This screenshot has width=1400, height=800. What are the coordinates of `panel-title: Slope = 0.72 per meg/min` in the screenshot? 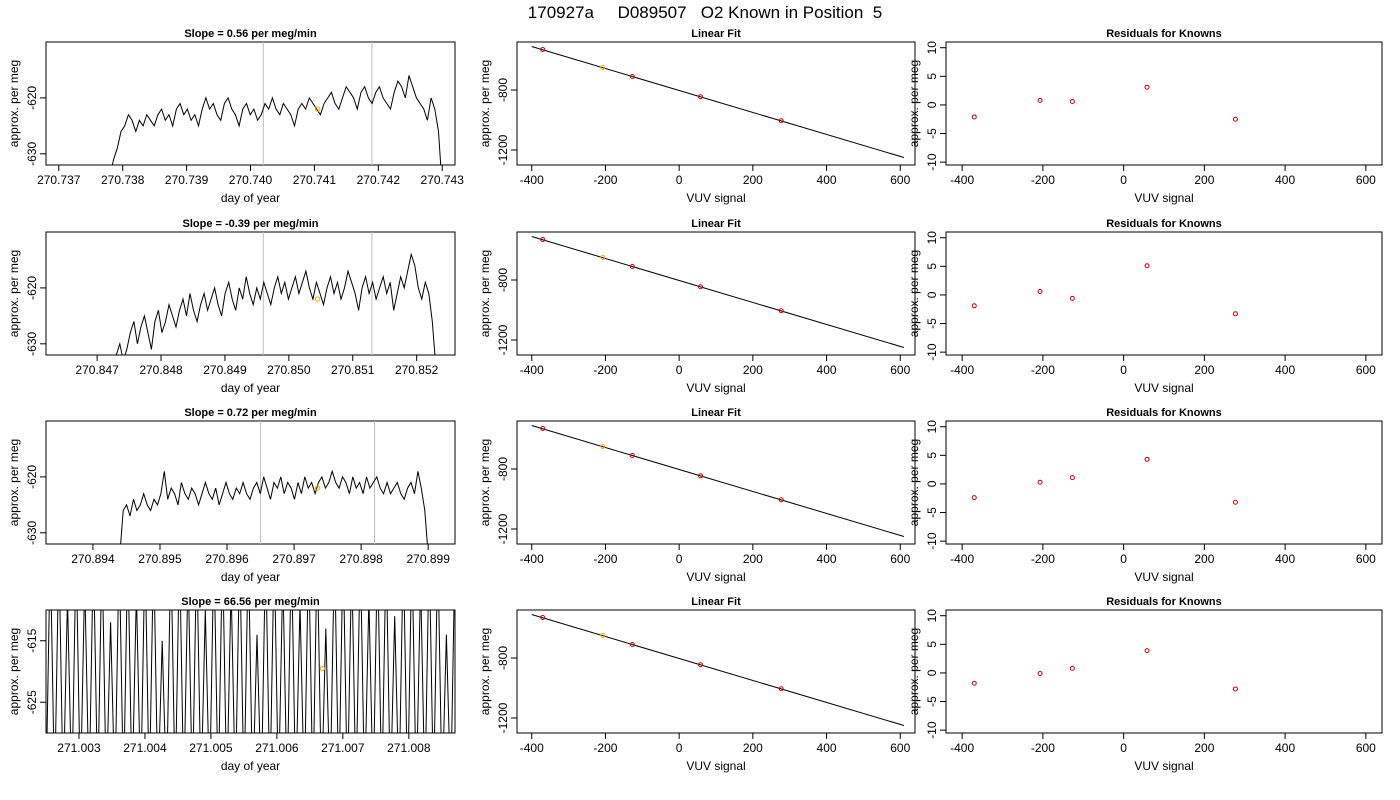 It's located at (250, 413).